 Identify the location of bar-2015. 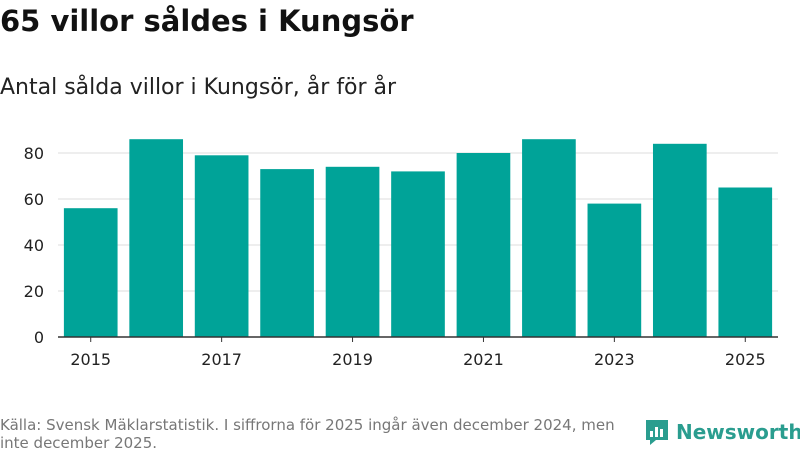
(90, 272).